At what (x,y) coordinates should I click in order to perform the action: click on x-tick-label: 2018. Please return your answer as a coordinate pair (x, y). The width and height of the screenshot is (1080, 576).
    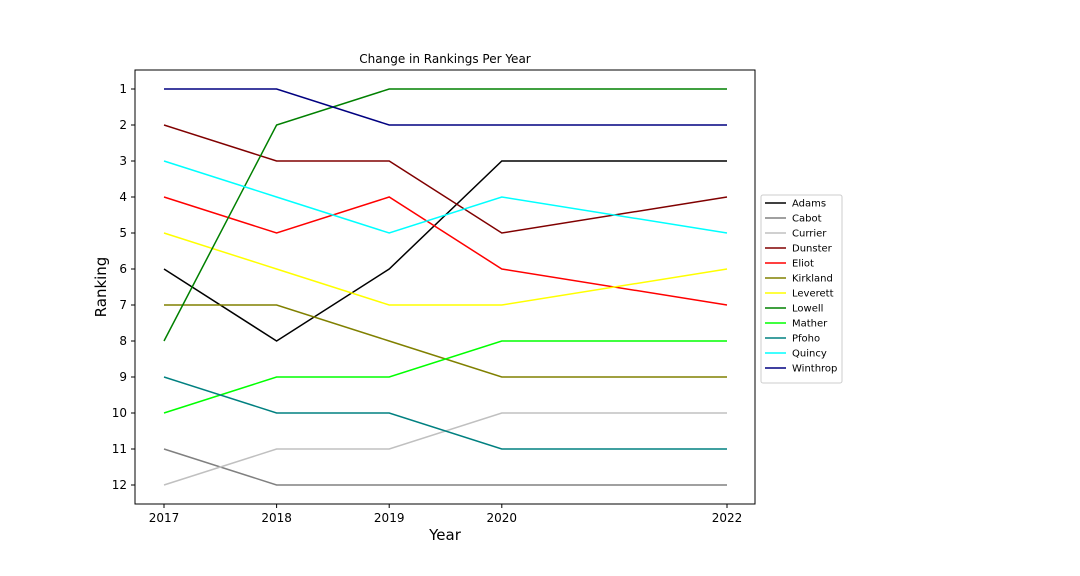
    Looking at the image, I should click on (276, 518).